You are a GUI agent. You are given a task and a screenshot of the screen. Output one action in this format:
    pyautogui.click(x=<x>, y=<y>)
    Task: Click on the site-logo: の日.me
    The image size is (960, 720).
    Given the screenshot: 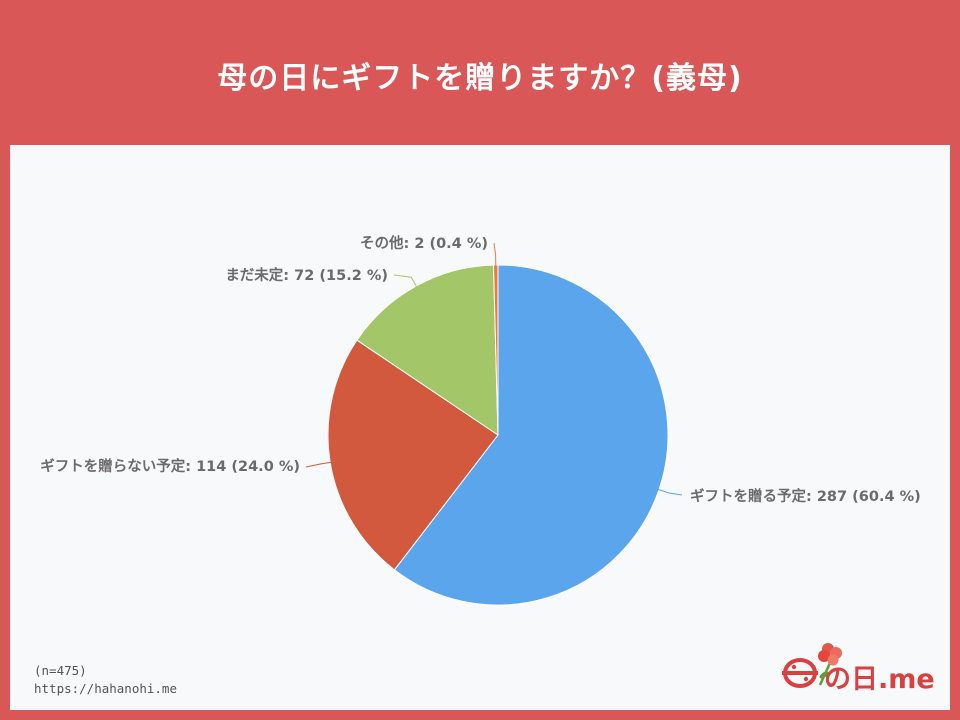 What is the action you would take?
    pyautogui.click(x=863, y=665)
    